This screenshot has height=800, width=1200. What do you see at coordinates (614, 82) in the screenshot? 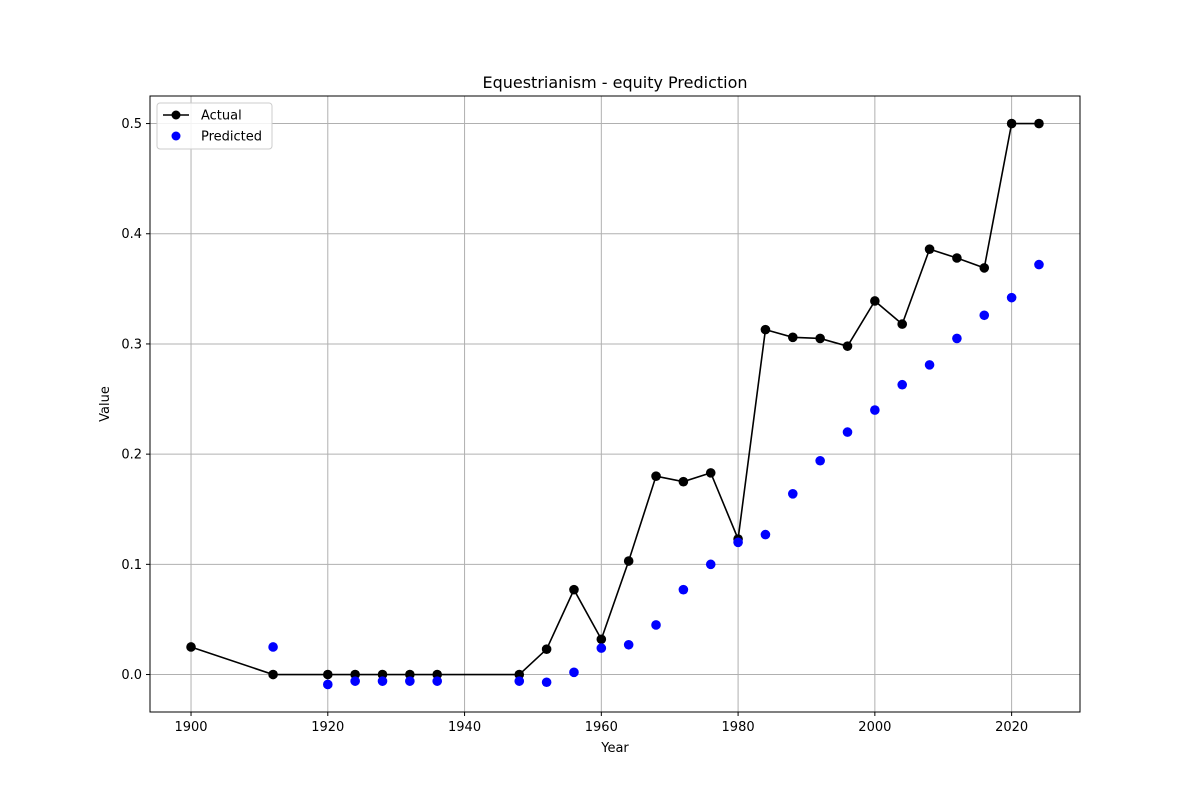
I see `chart-title: Equestrianism - equity Prediction` at bounding box center [614, 82].